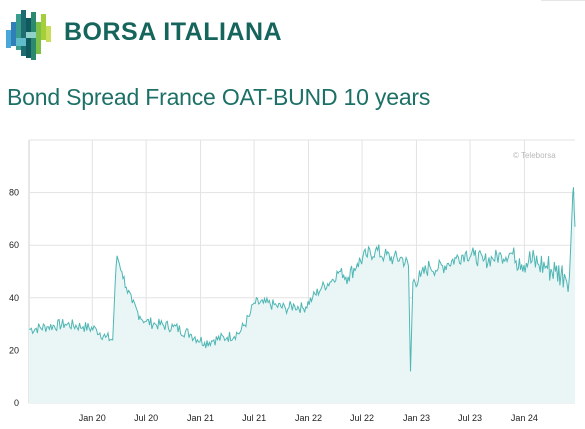 The image size is (585, 429). I want to click on y-tick-label: 60, so click(14, 245).